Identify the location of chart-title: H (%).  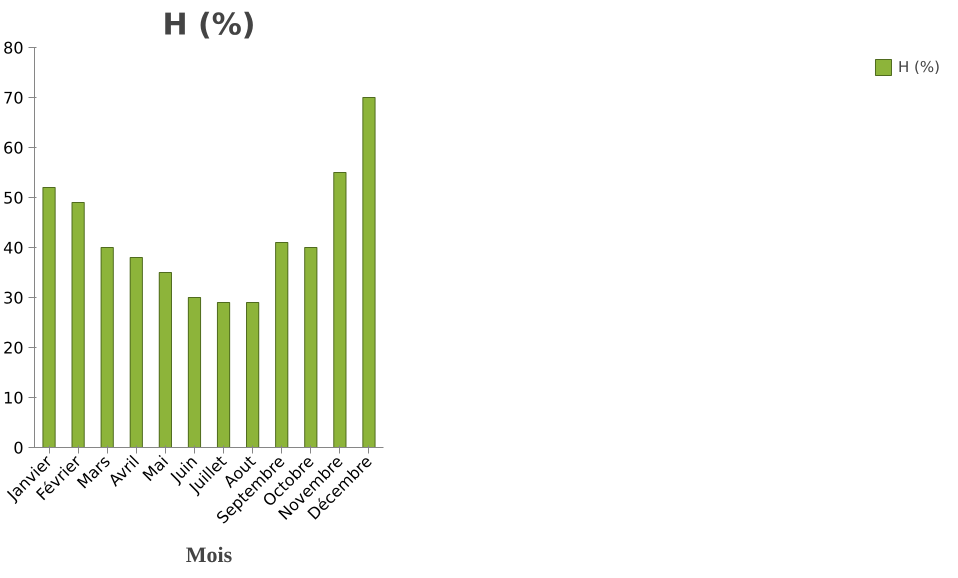
(209, 25).